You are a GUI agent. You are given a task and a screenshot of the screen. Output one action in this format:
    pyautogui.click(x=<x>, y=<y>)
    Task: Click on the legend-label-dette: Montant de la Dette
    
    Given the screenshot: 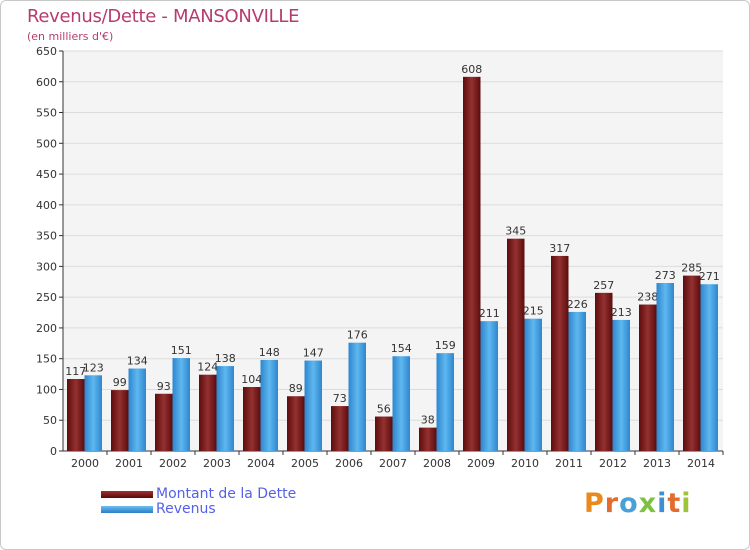 What is the action you would take?
    pyautogui.click(x=226, y=494)
    